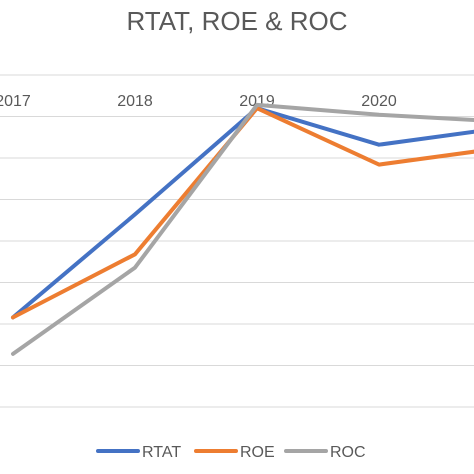  I want to click on chart-title: RTAT, ROE & ROC, so click(237, 21).